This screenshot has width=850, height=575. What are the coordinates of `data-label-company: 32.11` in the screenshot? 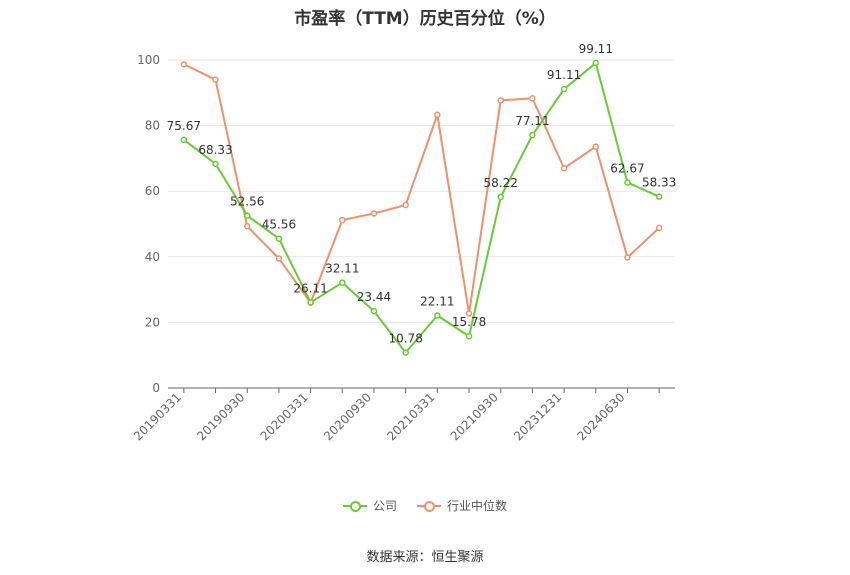 It's located at (342, 269).